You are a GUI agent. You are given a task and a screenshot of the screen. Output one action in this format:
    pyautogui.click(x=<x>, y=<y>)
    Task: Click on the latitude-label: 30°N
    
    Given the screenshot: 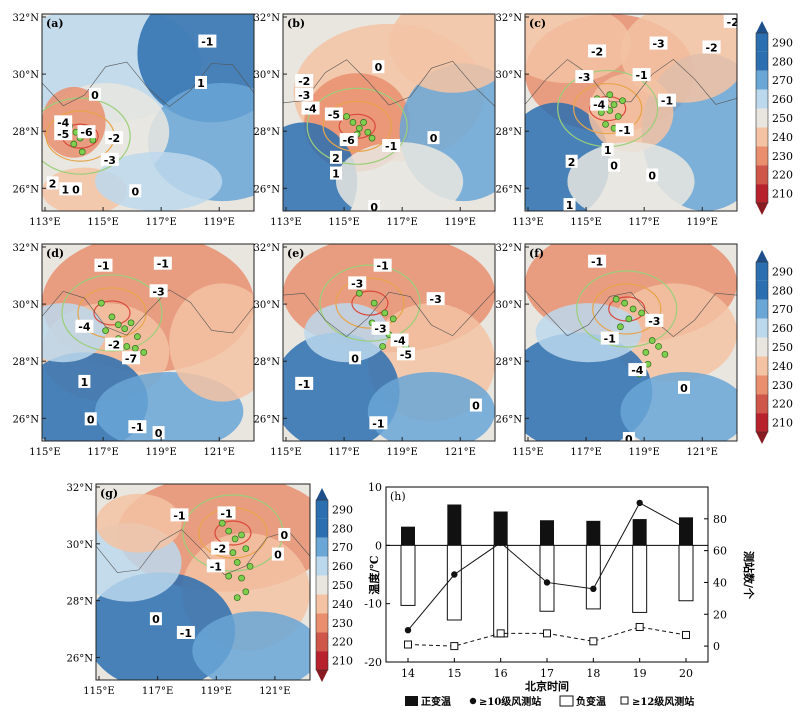 What is the action you would take?
    pyautogui.click(x=267, y=75)
    